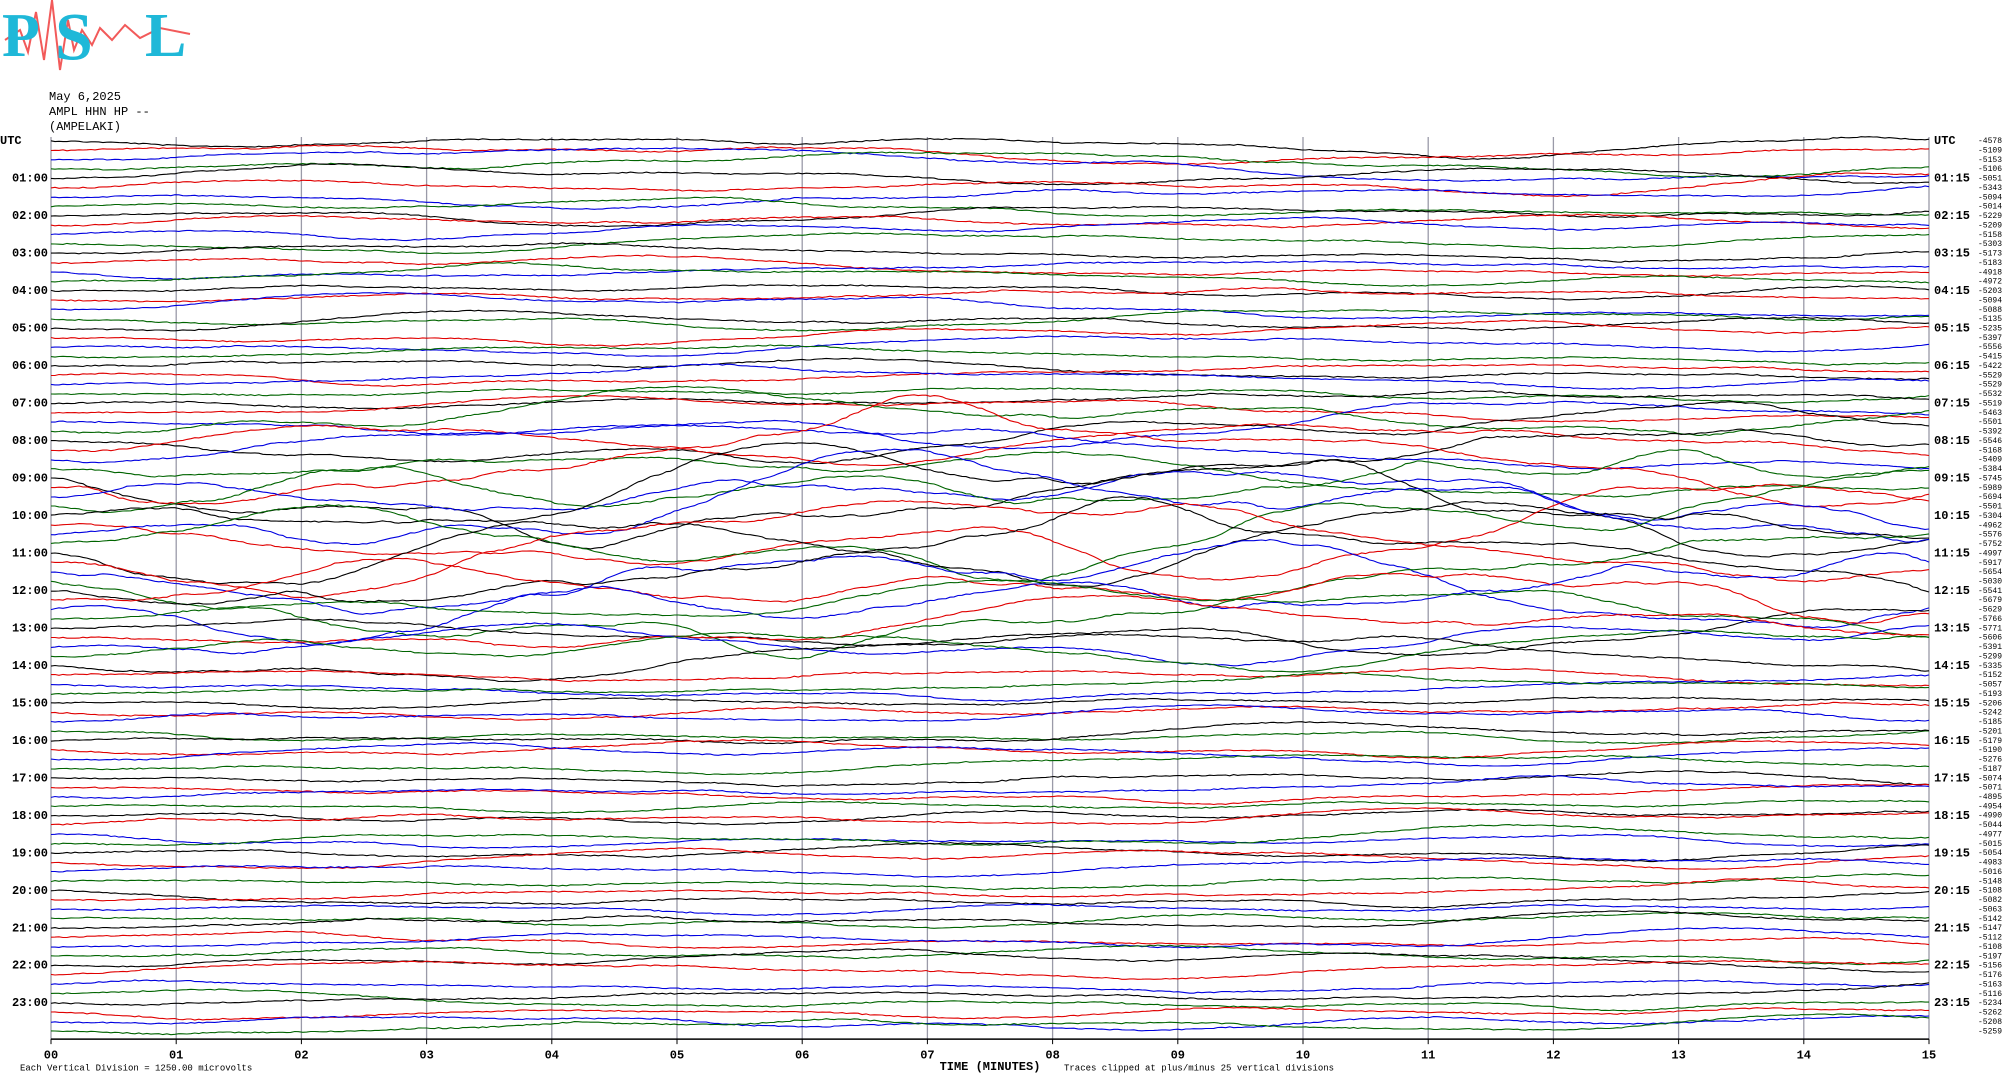 The image size is (2010, 1080). Describe the element at coordinates (1990, 544) in the screenshot. I see `trace-offset: -5752` at that location.